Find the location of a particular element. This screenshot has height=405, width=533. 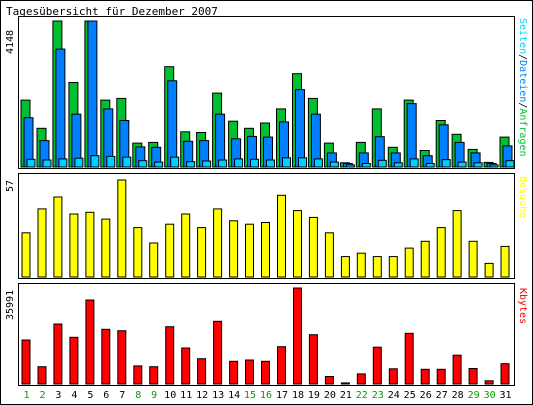

chart-title: Tagesübersicht für Dezember 2007 is located at coordinates (112, 11).